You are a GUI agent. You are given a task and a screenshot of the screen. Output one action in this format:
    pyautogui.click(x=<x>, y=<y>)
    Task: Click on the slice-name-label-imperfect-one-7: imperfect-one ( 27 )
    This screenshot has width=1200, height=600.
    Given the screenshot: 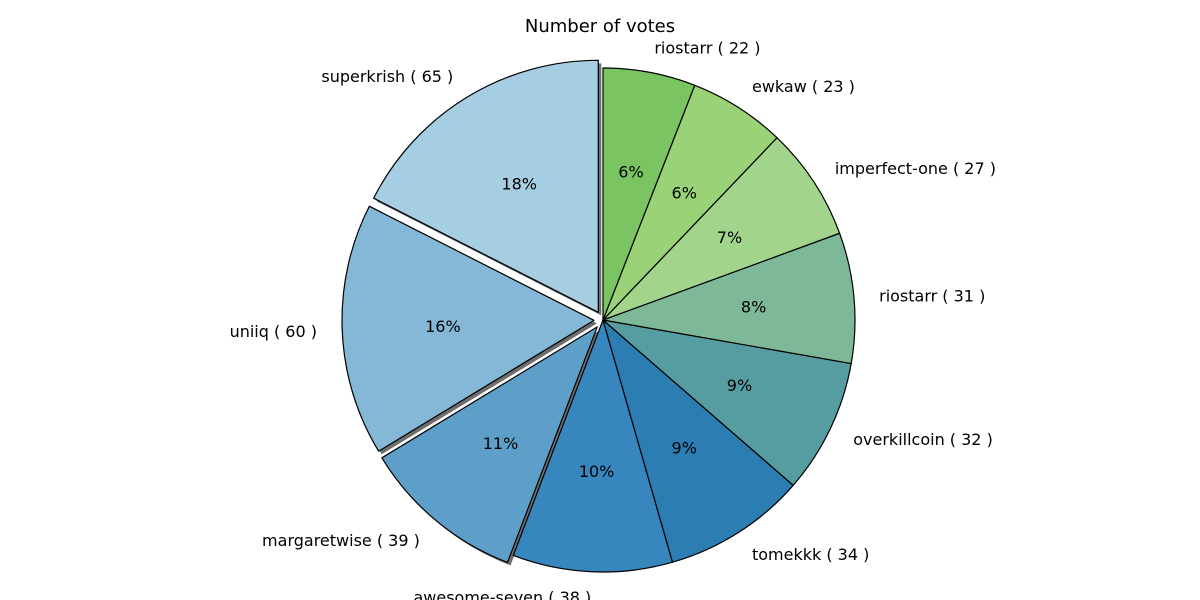 What is the action you would take?
    pyautogui.click(x=915, y=168)
    